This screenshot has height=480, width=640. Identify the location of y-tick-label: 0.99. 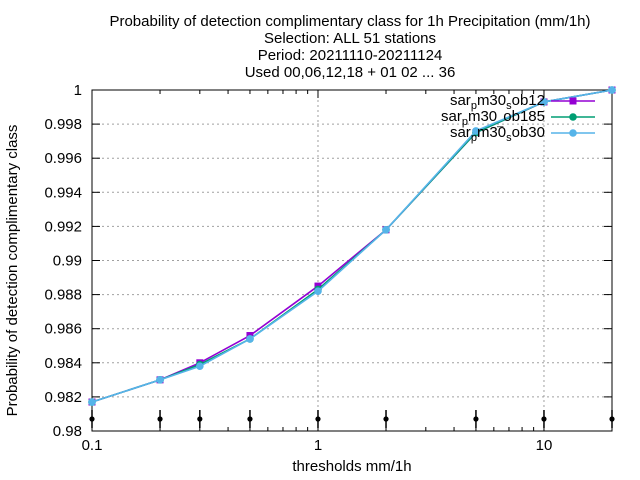
(67, 261).